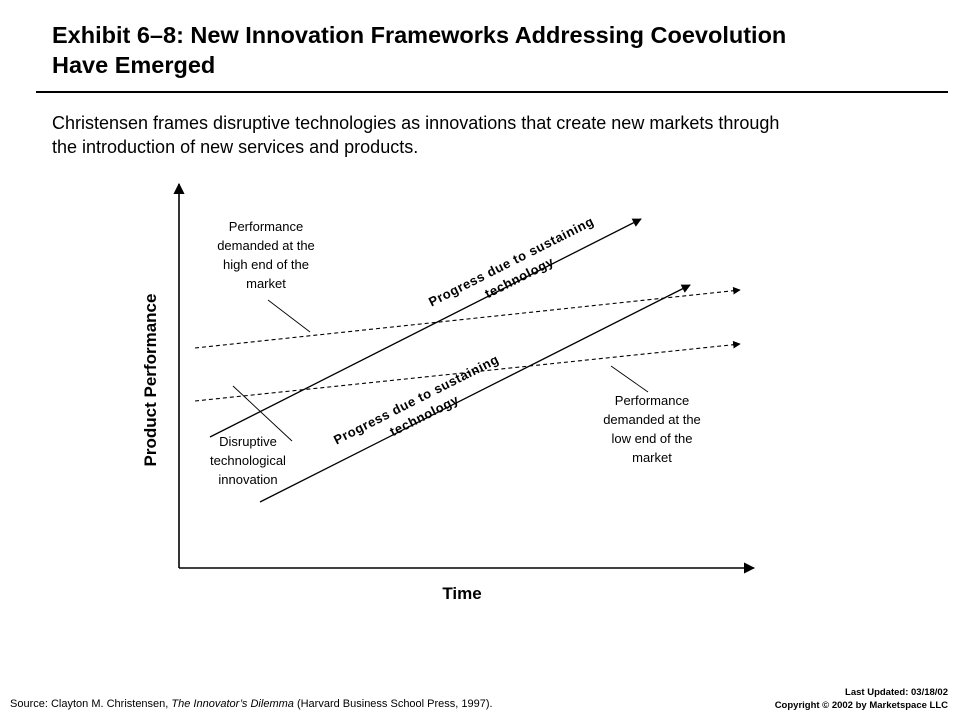  I want to click on high-end-annotation-line: high end of the, so click(266, 264).